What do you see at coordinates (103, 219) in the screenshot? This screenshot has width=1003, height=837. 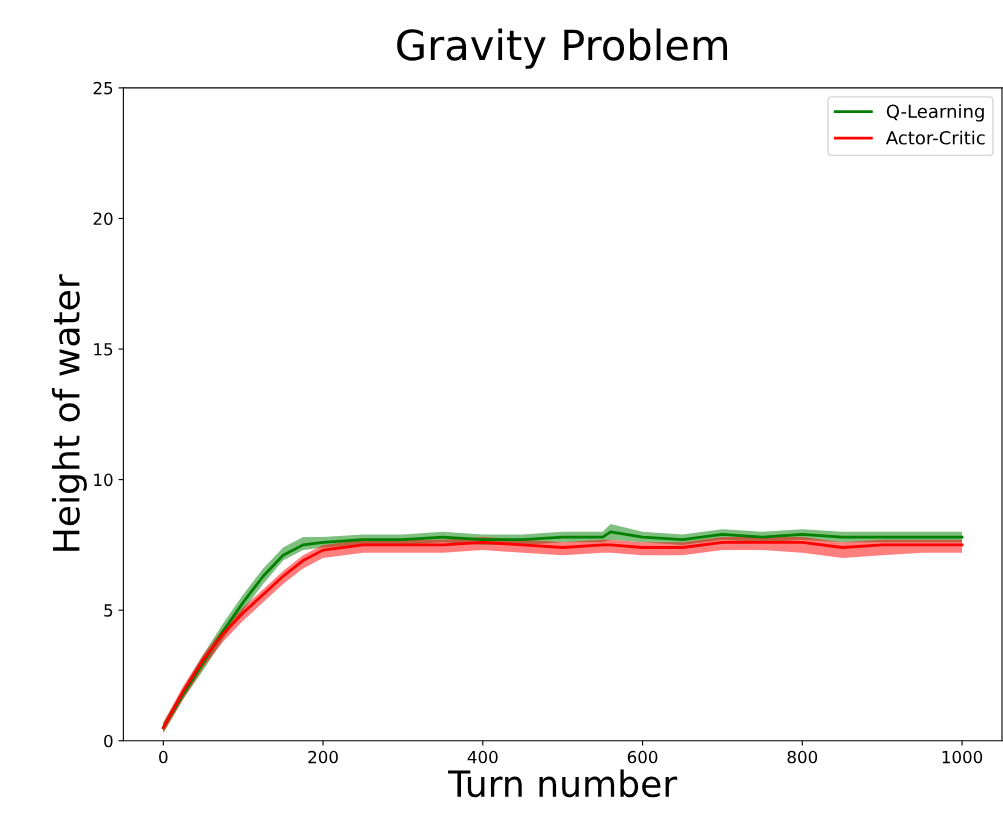 I see `y-tick-label: 20` at bounding box center [103, 219].